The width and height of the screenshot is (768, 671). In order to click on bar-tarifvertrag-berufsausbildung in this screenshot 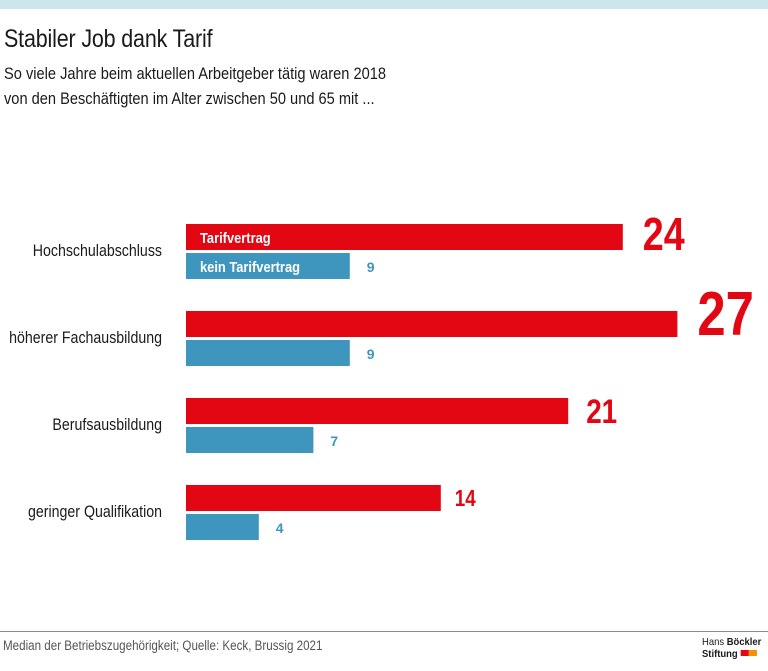, I will do `click(377, 411)`.